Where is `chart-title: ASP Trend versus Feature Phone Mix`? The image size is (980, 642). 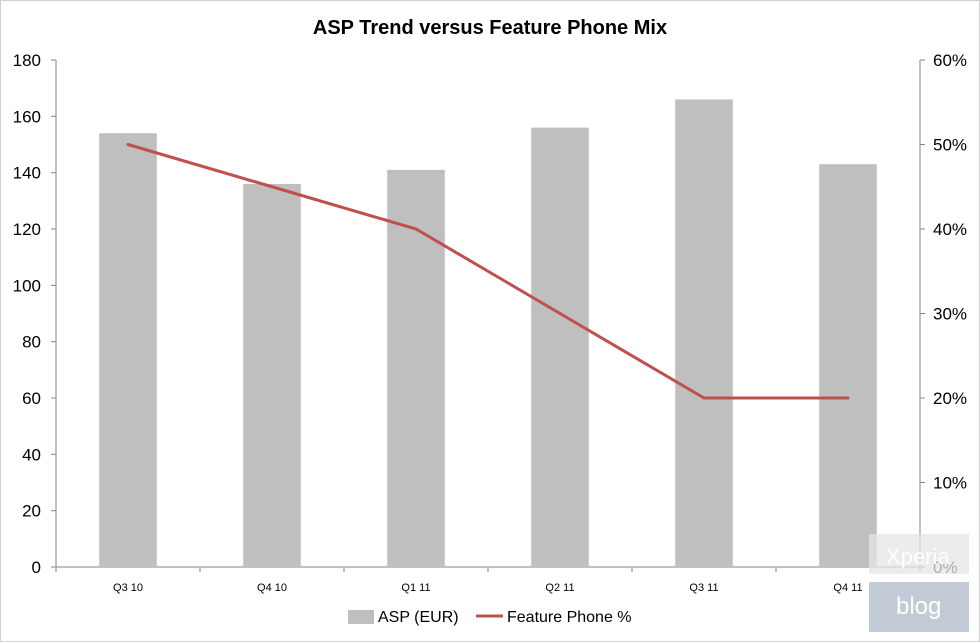 chart-title: ASP Trend versus Feature Phone Mix is located at coordinates (490, 28).